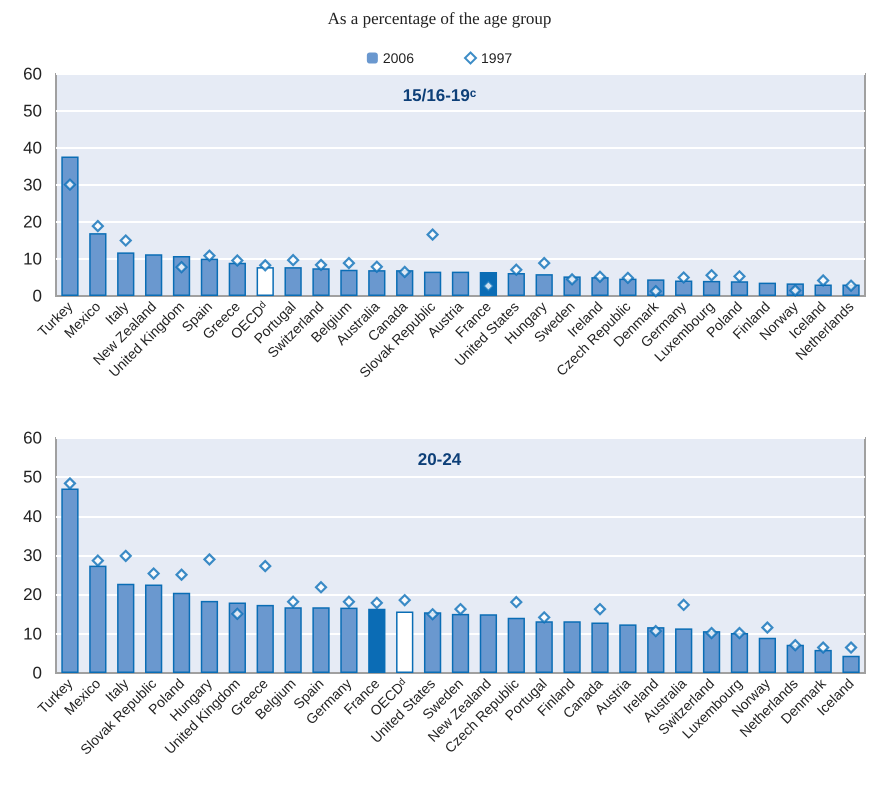  I want to click on text: As a percentage of the age group, so click(440, 18).